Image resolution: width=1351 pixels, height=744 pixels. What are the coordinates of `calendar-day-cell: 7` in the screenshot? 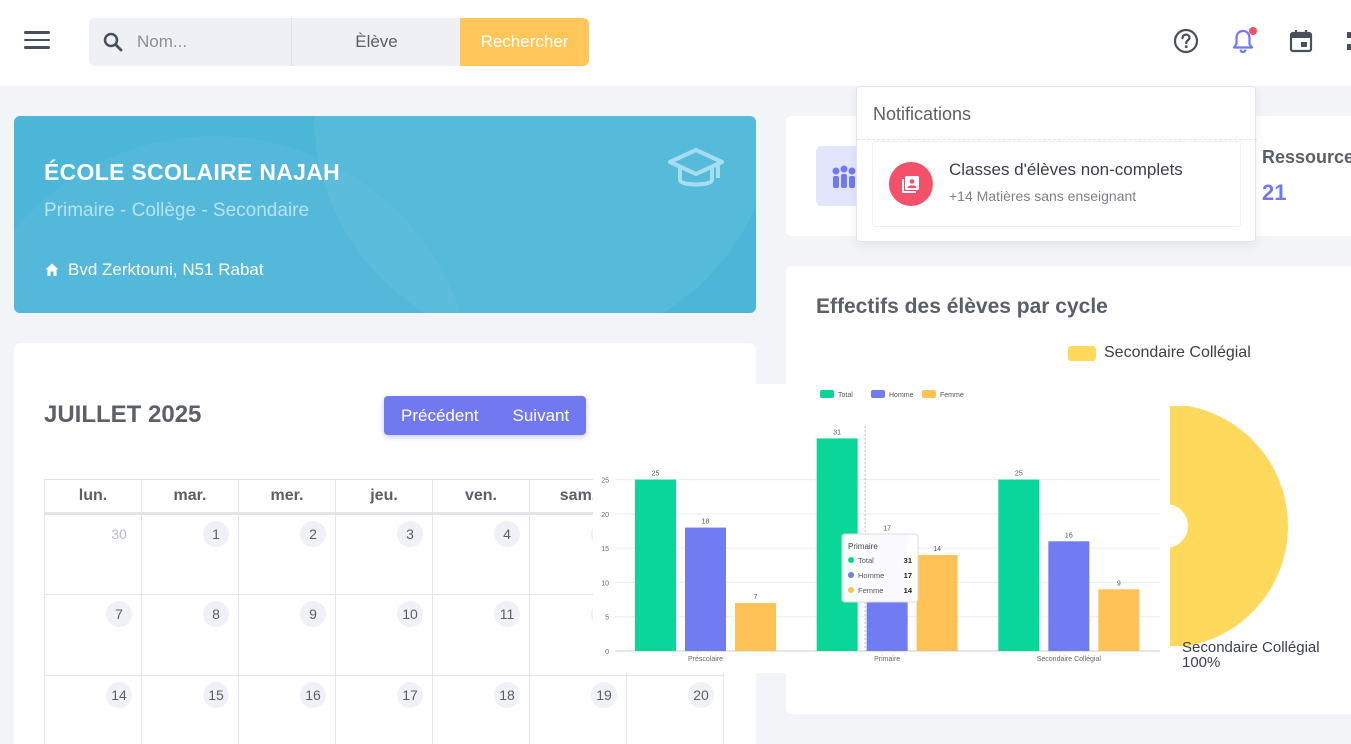 It's located at (93, 635).